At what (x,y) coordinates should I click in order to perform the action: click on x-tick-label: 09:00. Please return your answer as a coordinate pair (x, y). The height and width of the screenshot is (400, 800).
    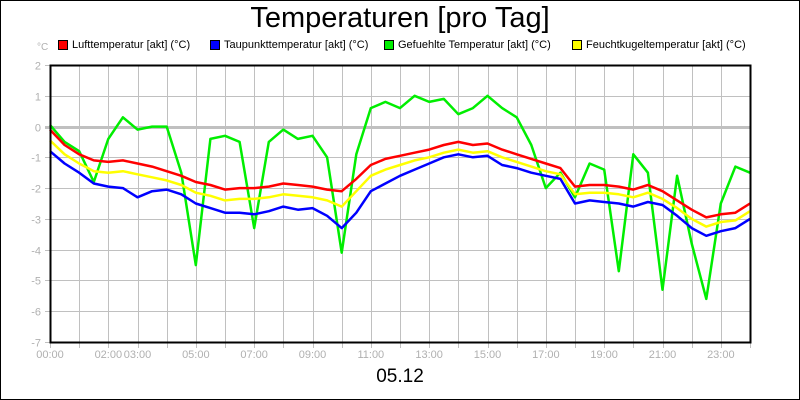
    Looking at the image, I should click on (313, 355).